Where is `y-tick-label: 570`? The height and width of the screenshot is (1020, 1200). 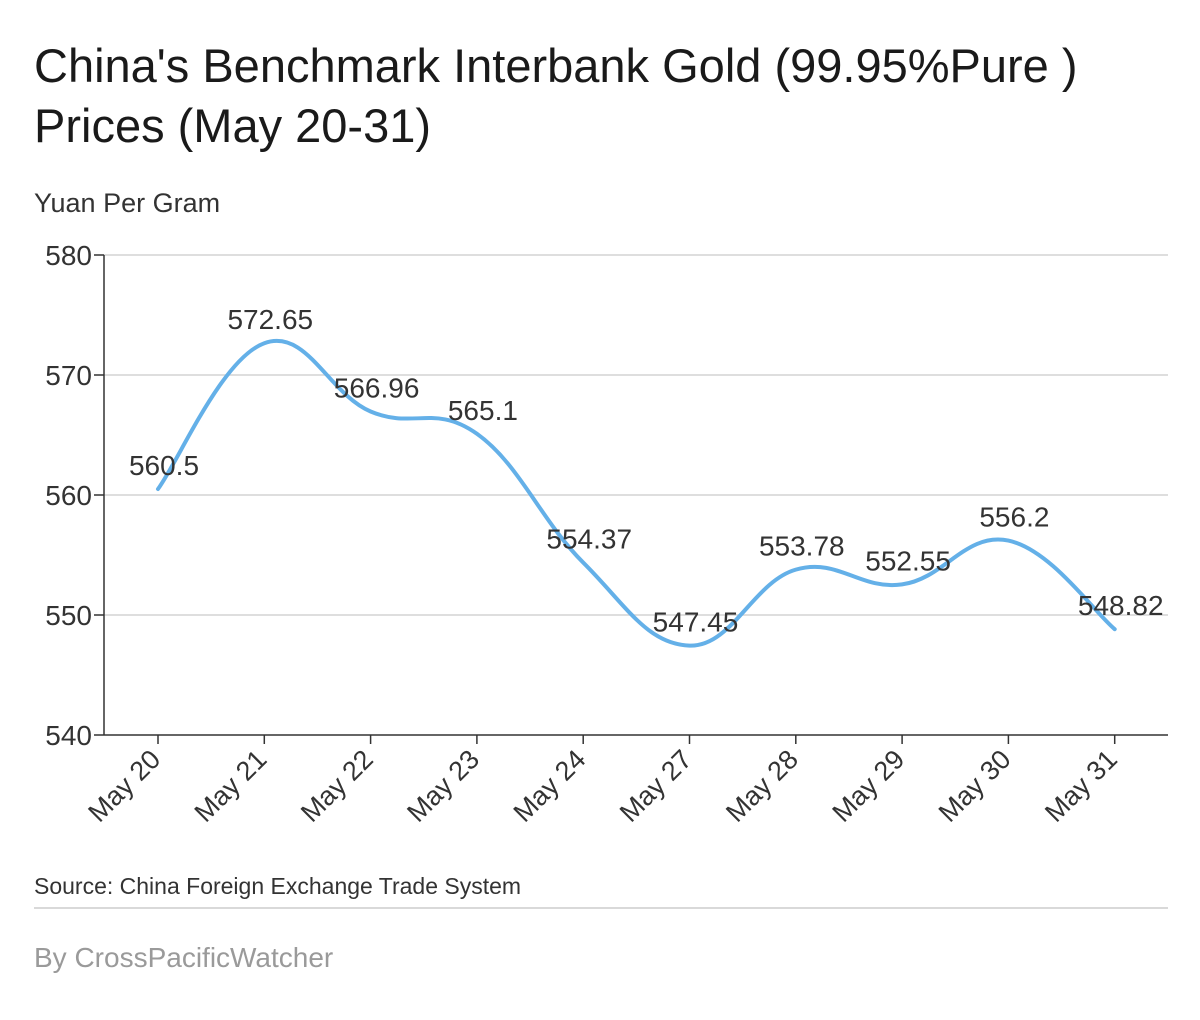 y-tick-label: 570 is located at coordinates (68, 375).